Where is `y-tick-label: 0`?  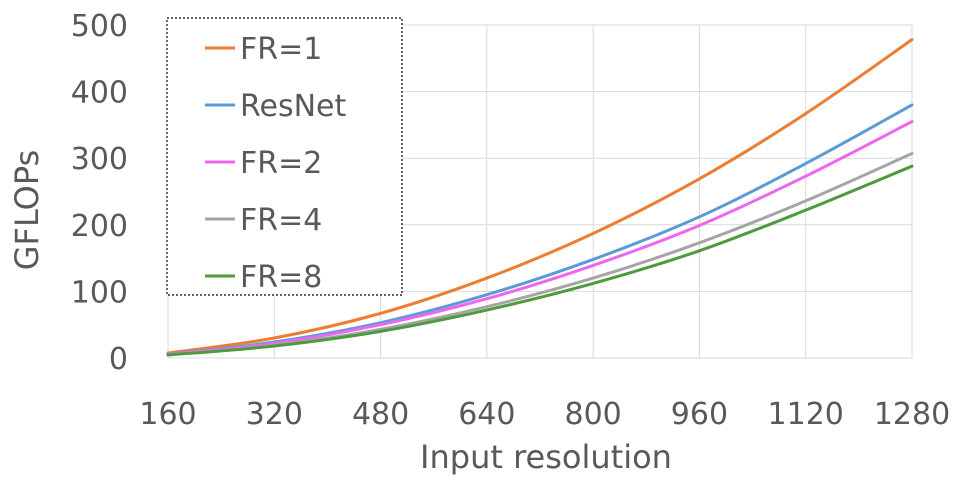
y-tick-label: 0 is located at coordinates (118, 359).